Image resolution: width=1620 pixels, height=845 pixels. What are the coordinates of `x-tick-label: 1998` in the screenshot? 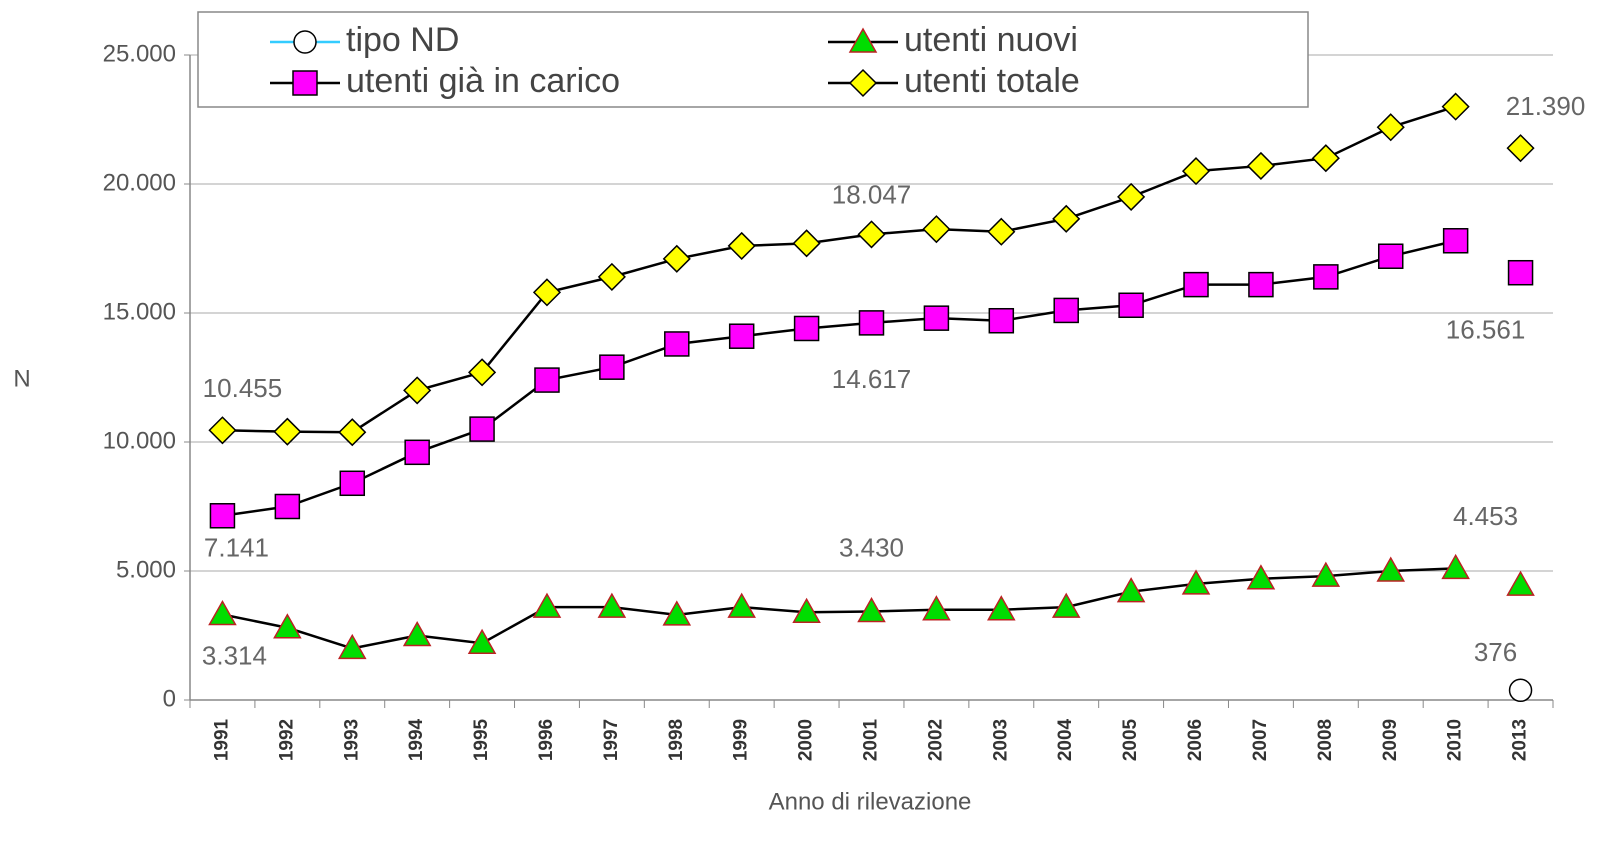 It's located at (676, 740).